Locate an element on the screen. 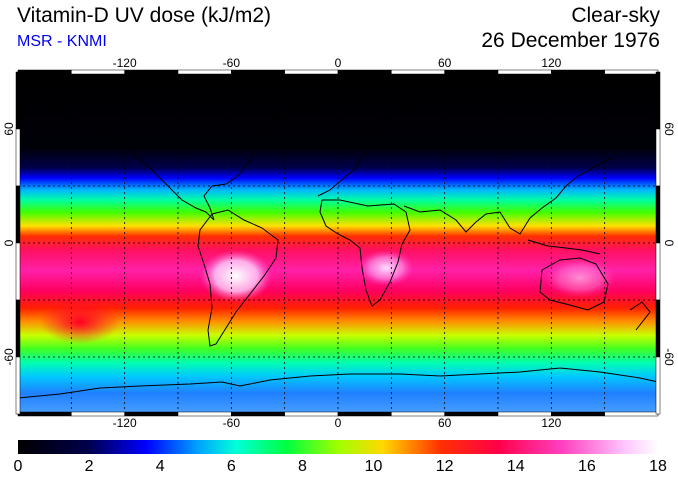 This screenshot has width=678, height=480. colorbar-tick-label: 14 is located at coordinates (515, 466).